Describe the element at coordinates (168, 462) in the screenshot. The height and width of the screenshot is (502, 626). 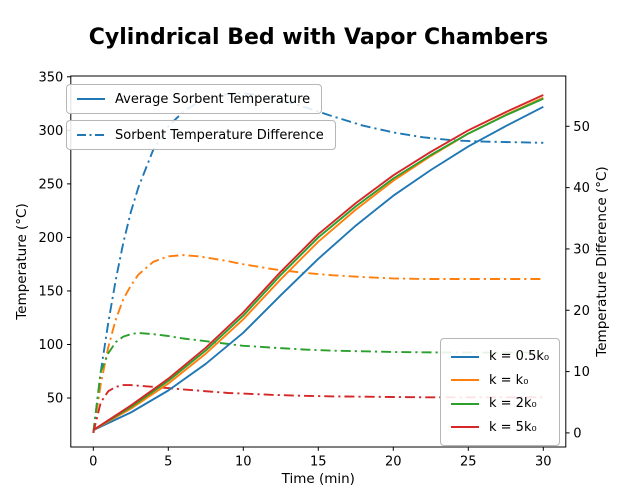
I see `x-tick-label: 5` at that location.